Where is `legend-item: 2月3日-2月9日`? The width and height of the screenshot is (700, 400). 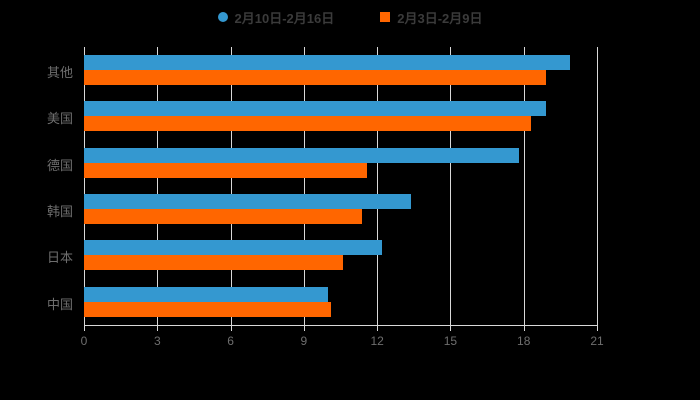 legend-item: 2月3日-2月9日 is located at coordinates (431, 17).